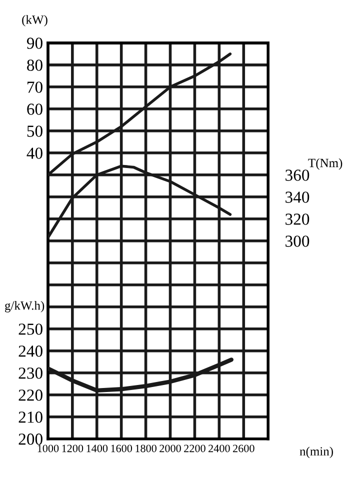  What do you see at coordinates (170, 448) in the screenshot?
I see `x-tick-label: 2000` at bounding box center [170, 448].